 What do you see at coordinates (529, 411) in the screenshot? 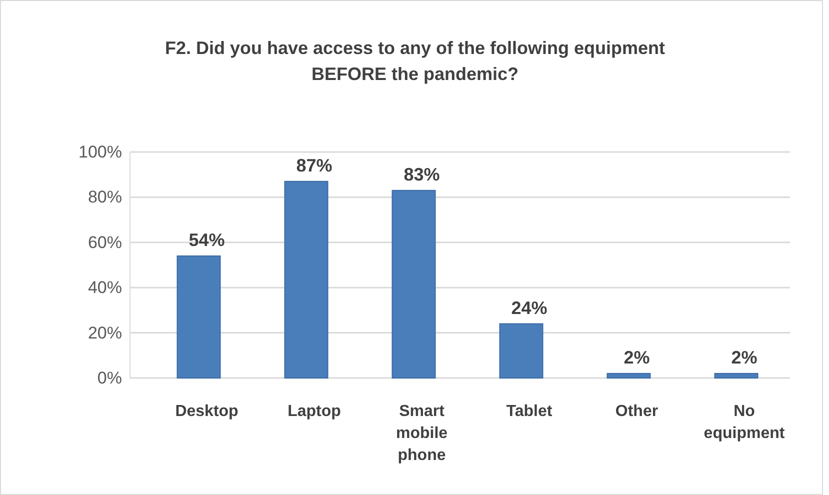
I see `x-tick-label: Tablet` at bounding box center [529, 411].